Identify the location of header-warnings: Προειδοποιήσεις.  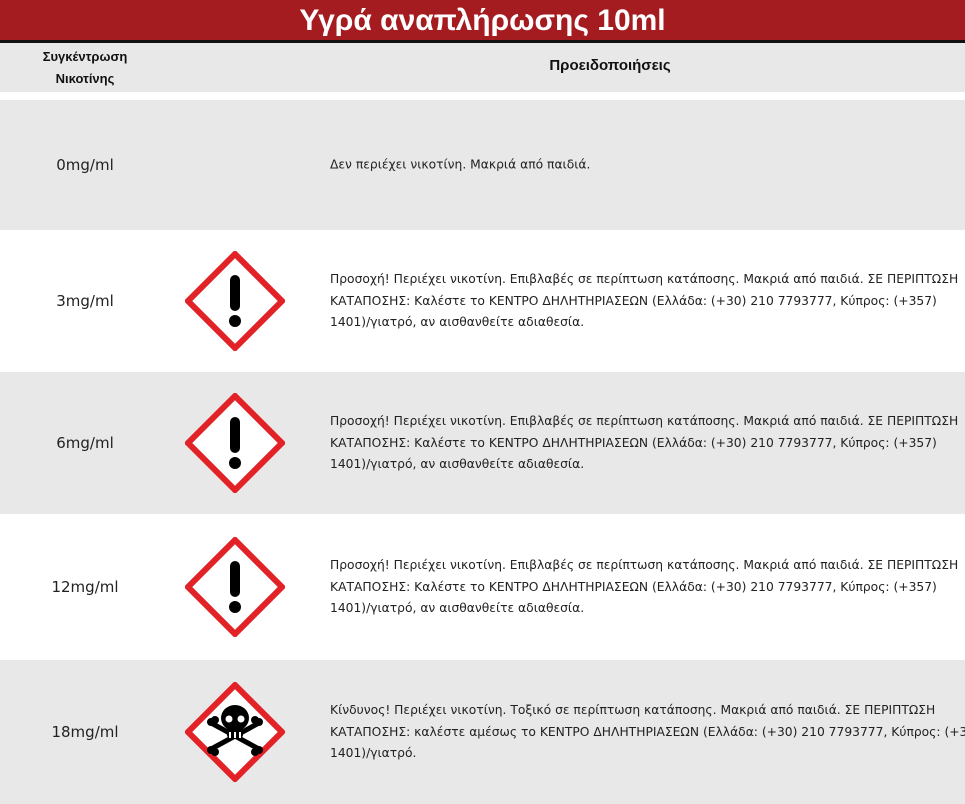
(610, 65).